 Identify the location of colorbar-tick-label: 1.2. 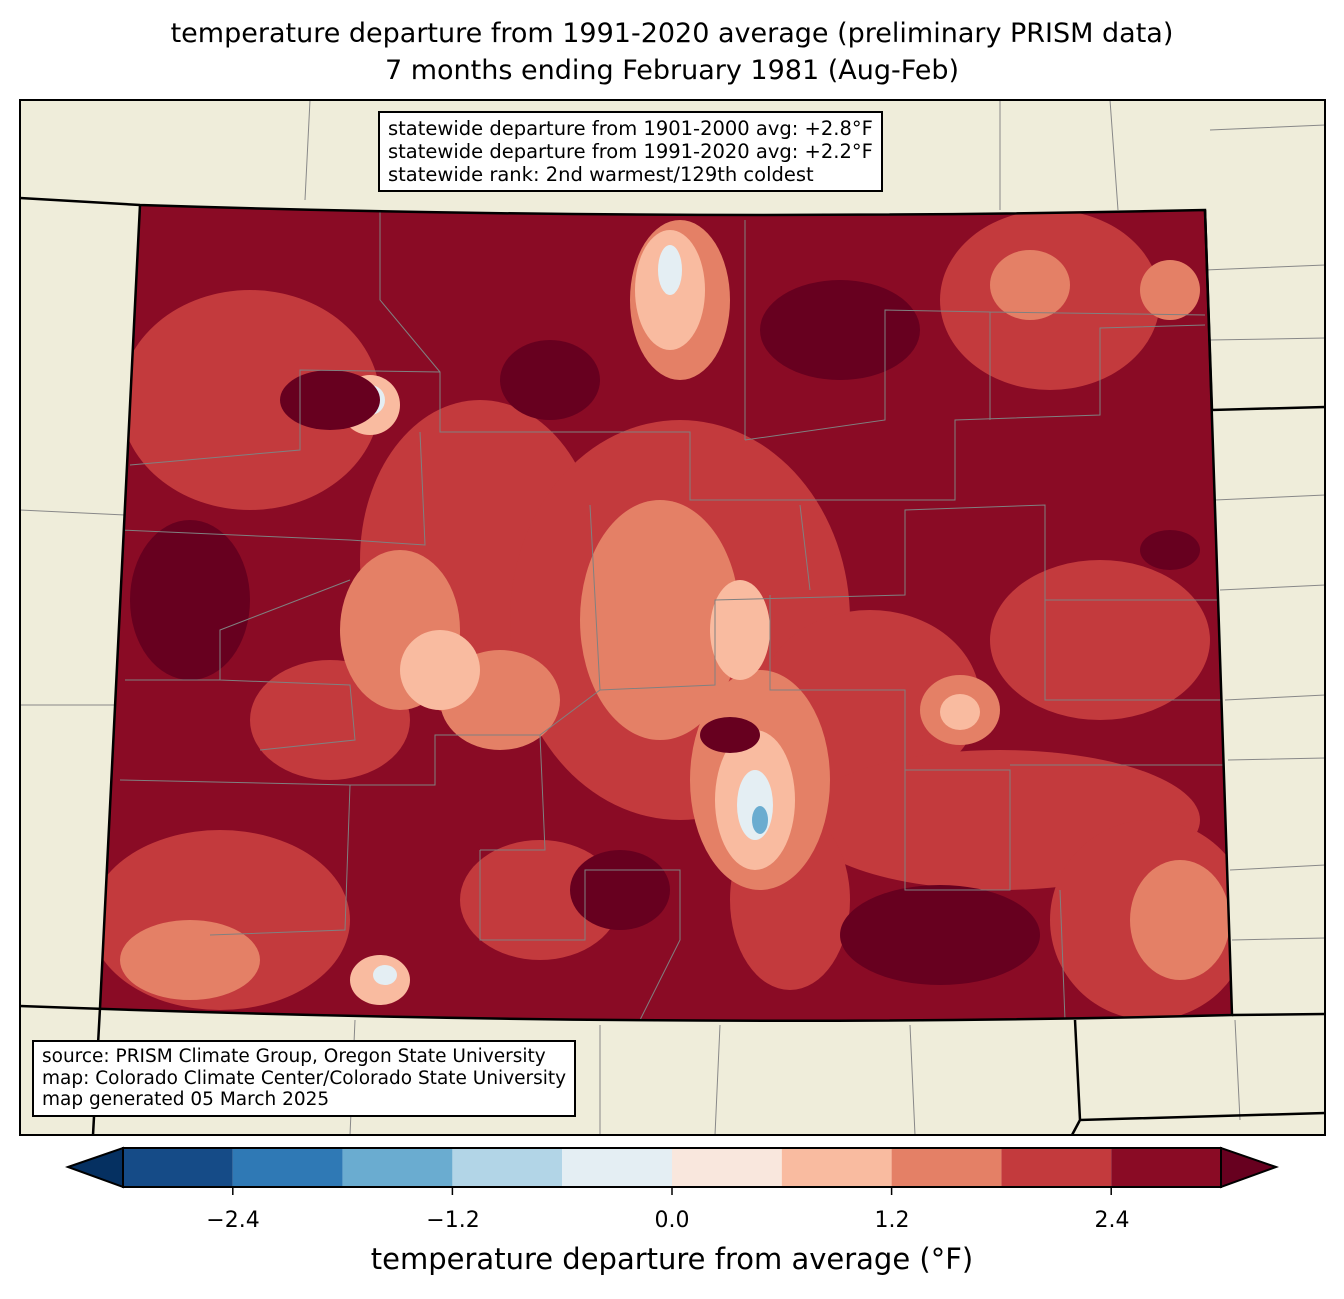
(892, 1220).